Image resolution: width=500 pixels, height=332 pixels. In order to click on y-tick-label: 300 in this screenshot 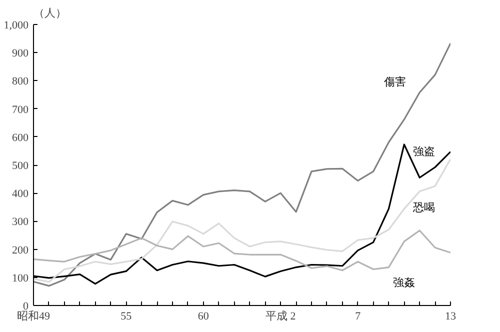, I will do `click(20, 222)`.